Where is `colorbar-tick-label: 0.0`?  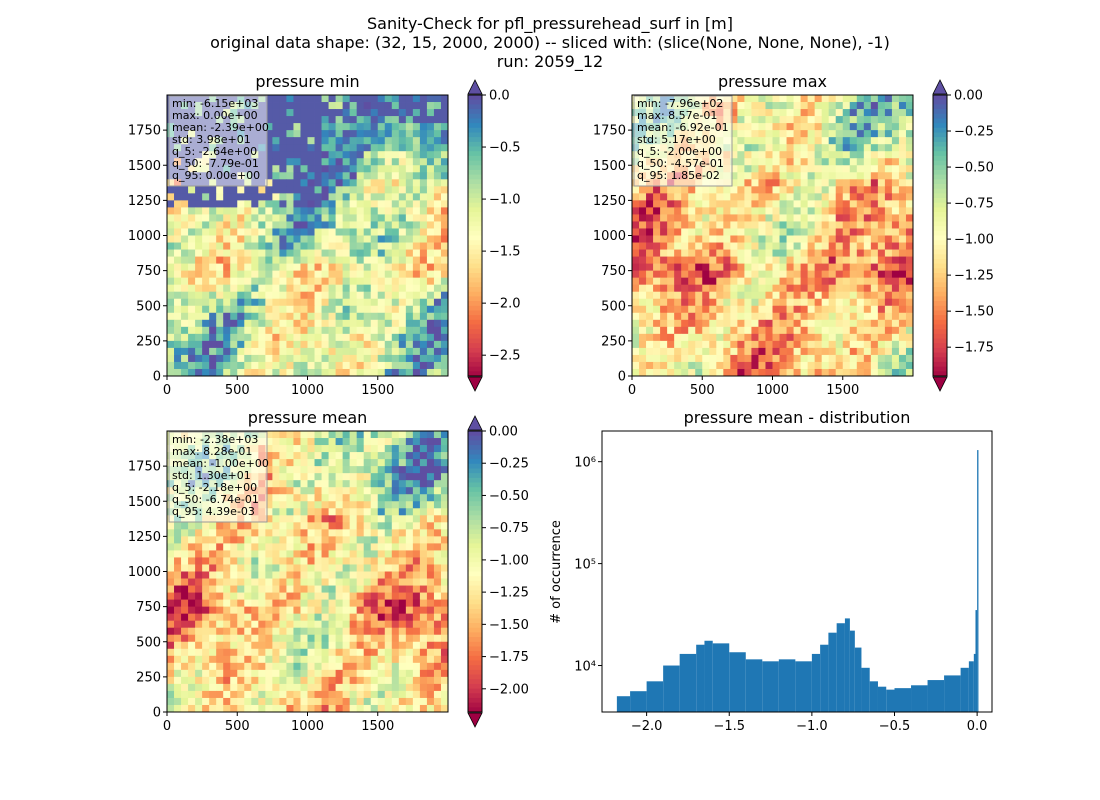
colorbar-tick-label: 0.0 is located at coordinates (499, 96).